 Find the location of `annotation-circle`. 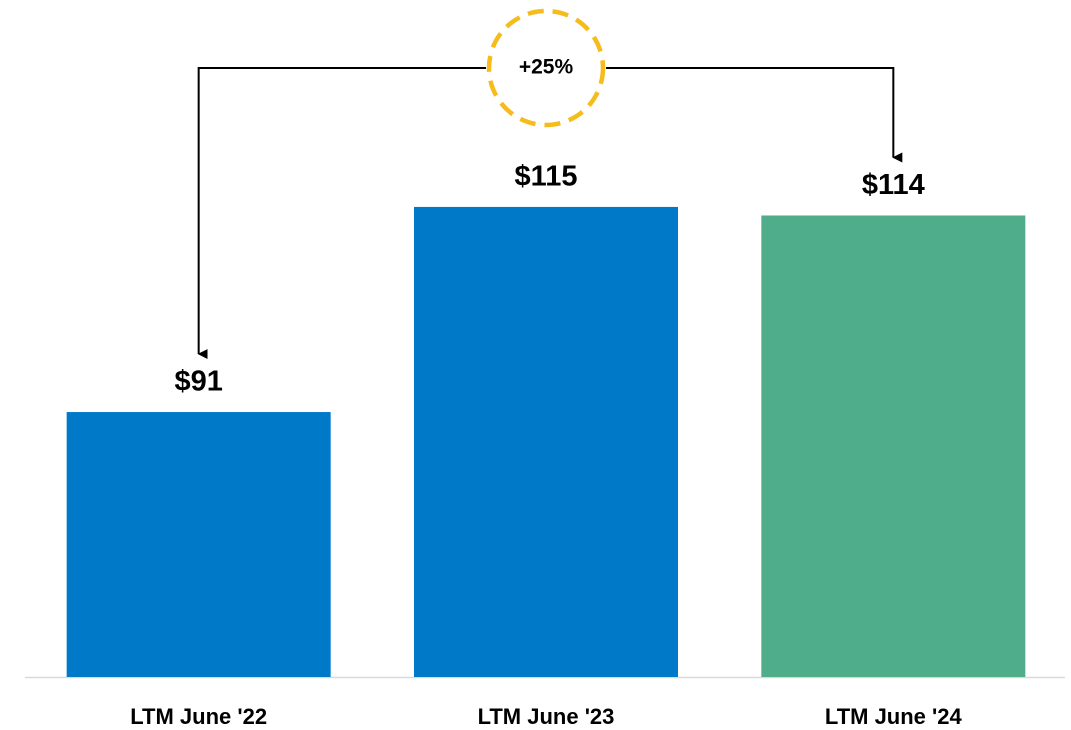

annotation-circle is located at coordinates (546, 68).